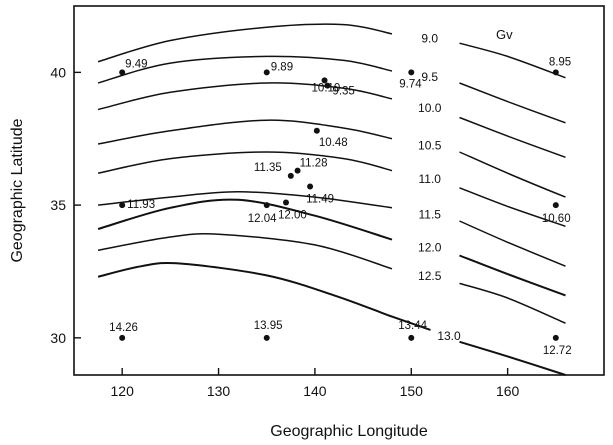 This screenshot has width=613, height=445. I want to click on x-tick-label: 140, so click(315, 391).